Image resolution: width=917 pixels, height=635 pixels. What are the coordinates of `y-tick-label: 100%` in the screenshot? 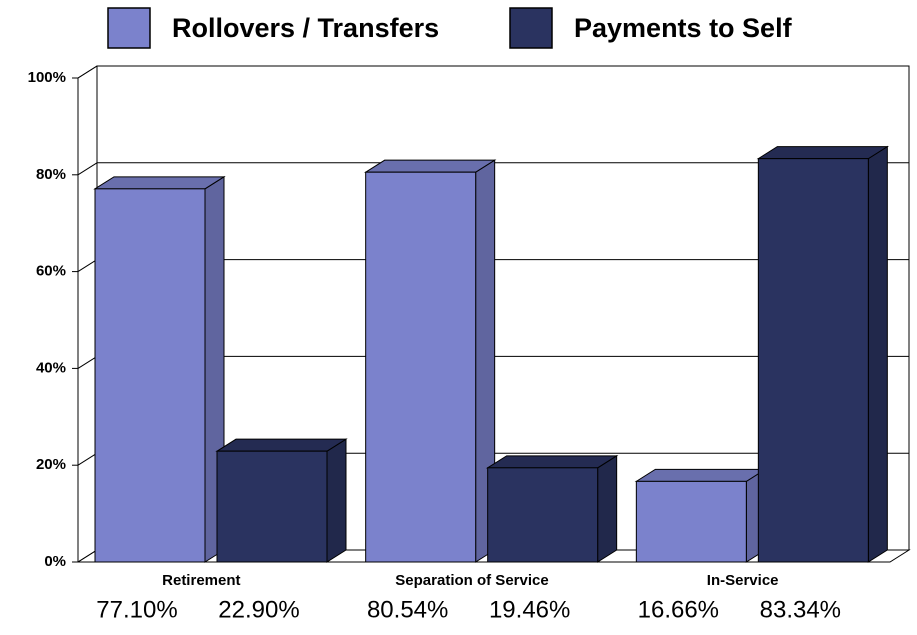 It's located at (47, 77).